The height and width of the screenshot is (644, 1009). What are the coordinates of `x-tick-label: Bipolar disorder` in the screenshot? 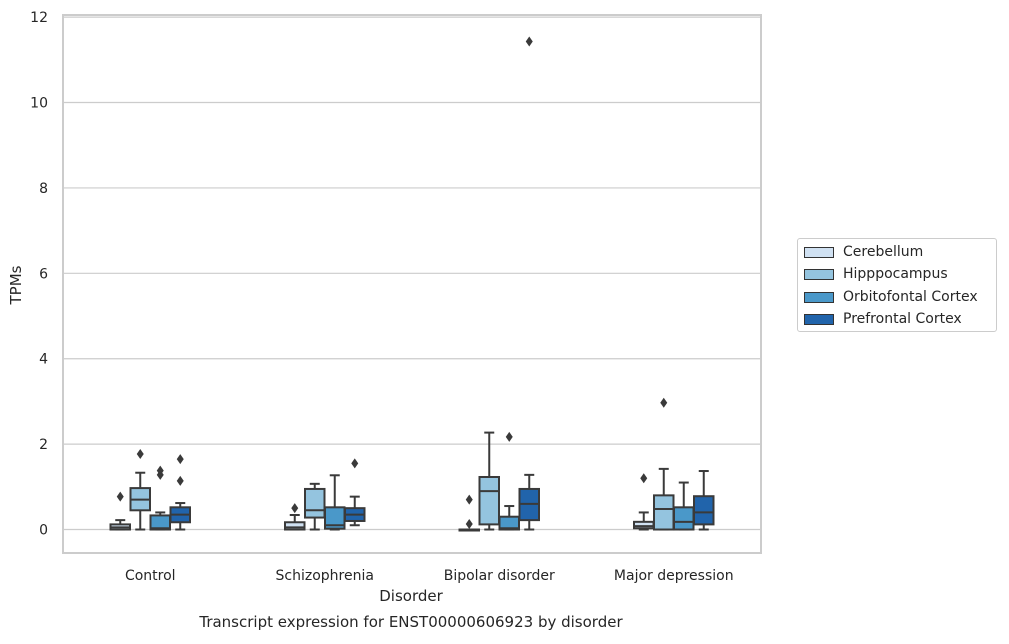 It's located at (499, 576).